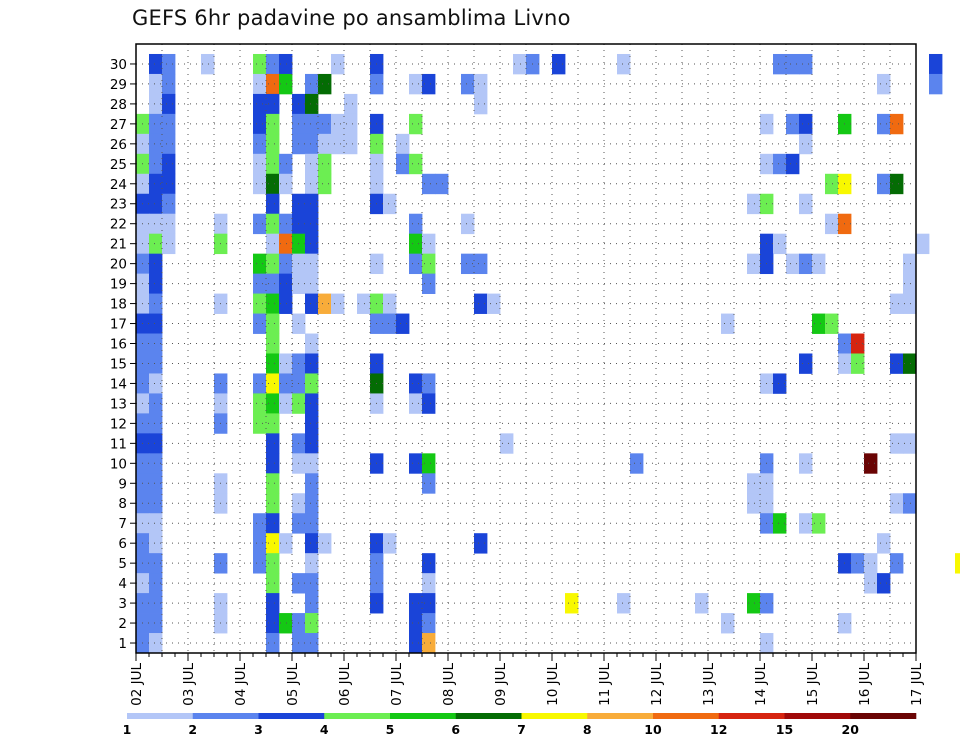  What do you see at coordinates (293, 684) in the screenshot?
I see `x-tick-label: 05 JUL` at bounding box center [293, 684].